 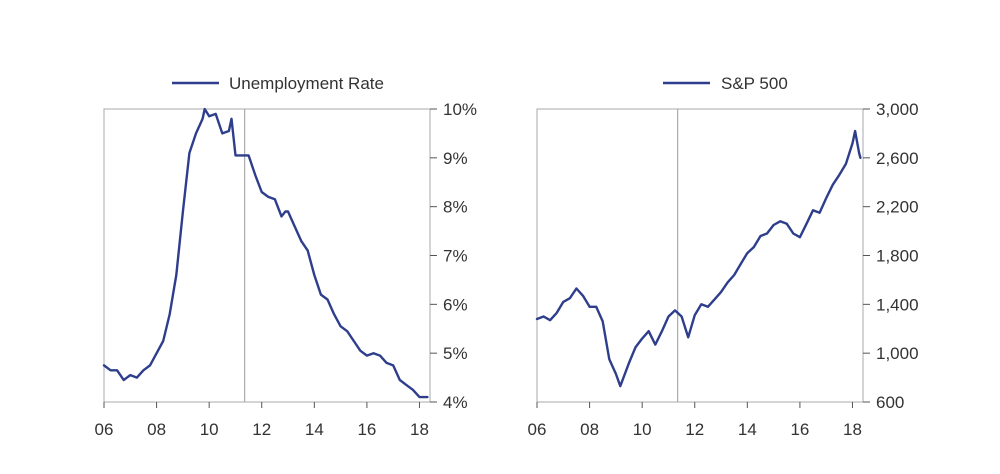 I want to click on x-tick-label-unemployment: 14, so click(x=314, y=429).